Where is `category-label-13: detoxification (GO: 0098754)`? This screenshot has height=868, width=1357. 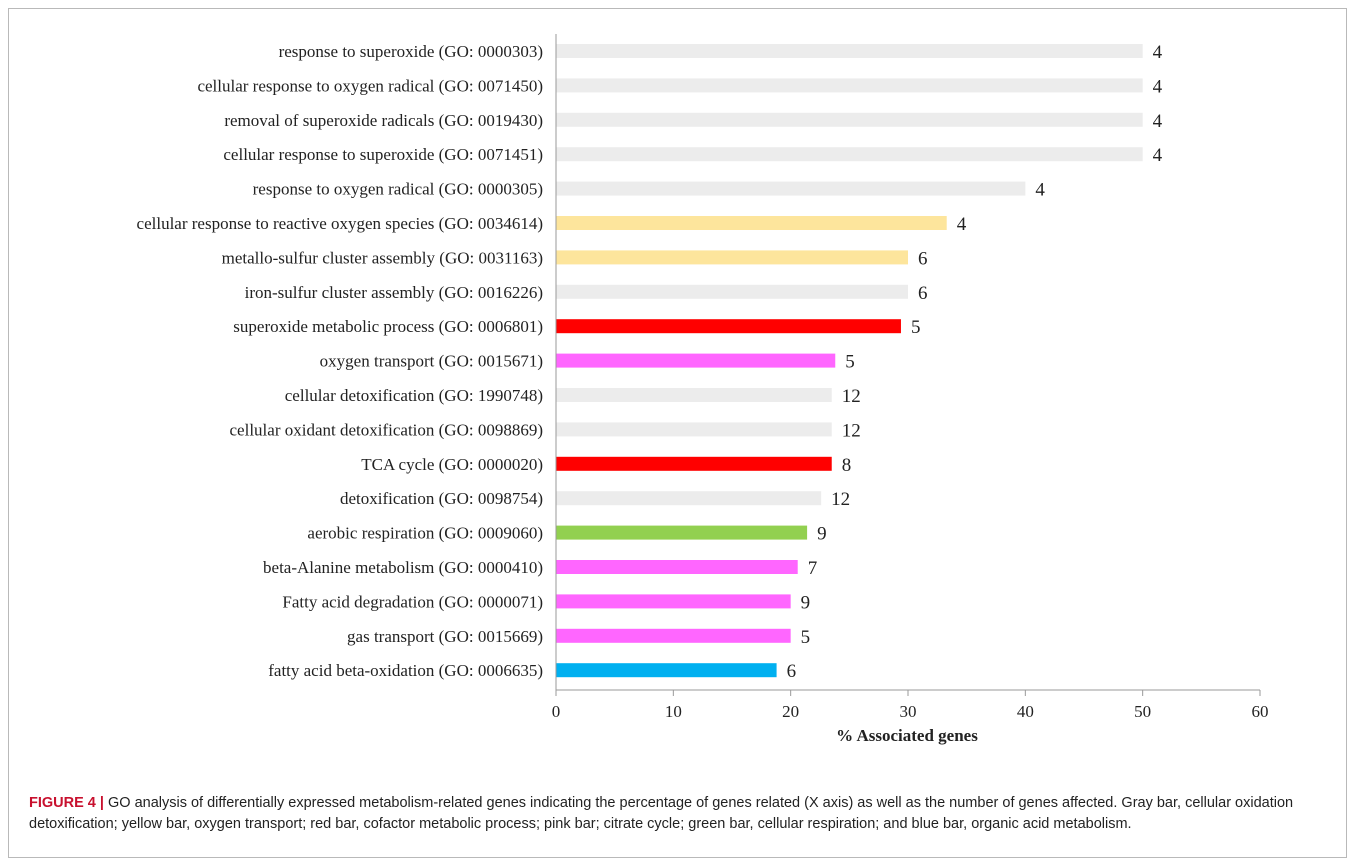 category-label-13: detoxification (GO: 0098754) is located at coordinates (441, 498).